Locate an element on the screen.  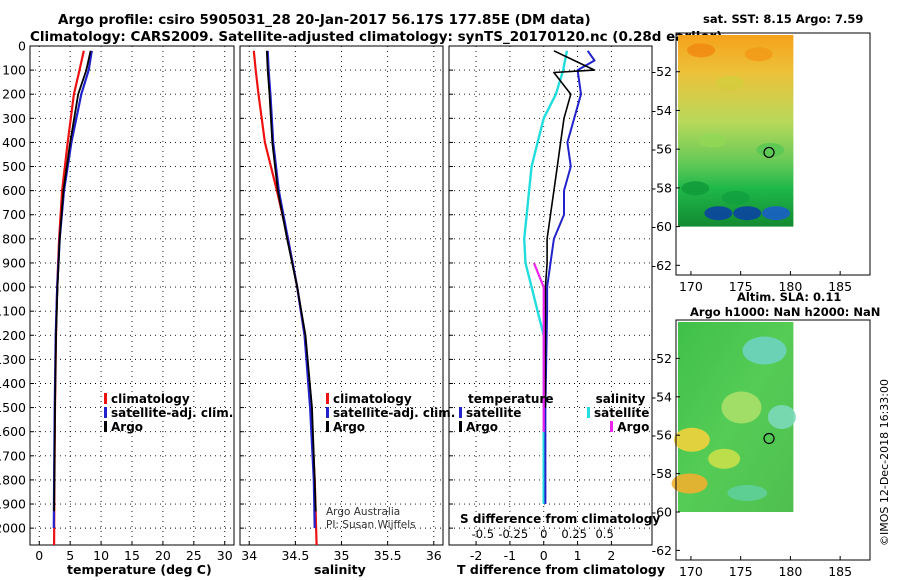
series-temperature-satellite is located at coordinates (570, 277).